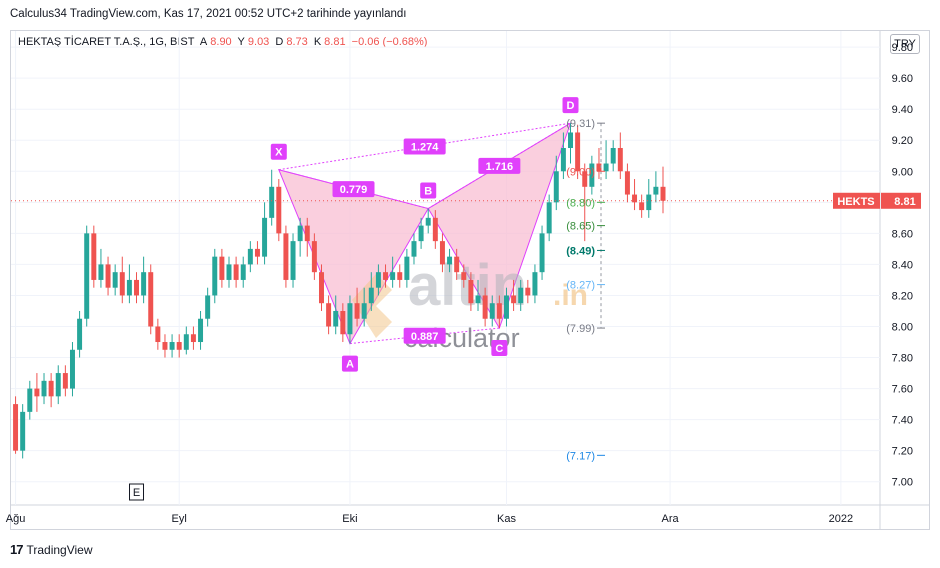 This screenshot has width=940, height=568. Describe the element at coordinates (221, 42) in the screenshot. I see `open-value: 8.90` at that location.